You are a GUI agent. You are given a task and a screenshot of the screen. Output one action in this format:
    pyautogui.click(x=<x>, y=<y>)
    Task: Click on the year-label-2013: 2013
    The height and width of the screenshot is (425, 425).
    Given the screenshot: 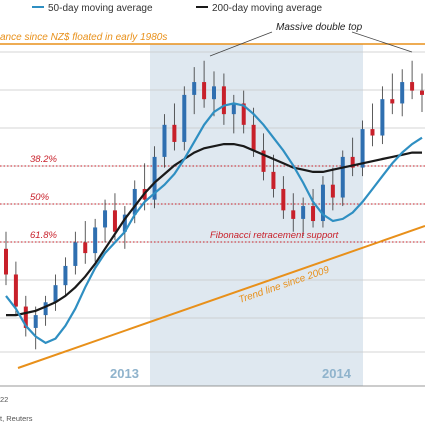 What is the action you would take?
    pyautogui.click(x=124, y=373)
    